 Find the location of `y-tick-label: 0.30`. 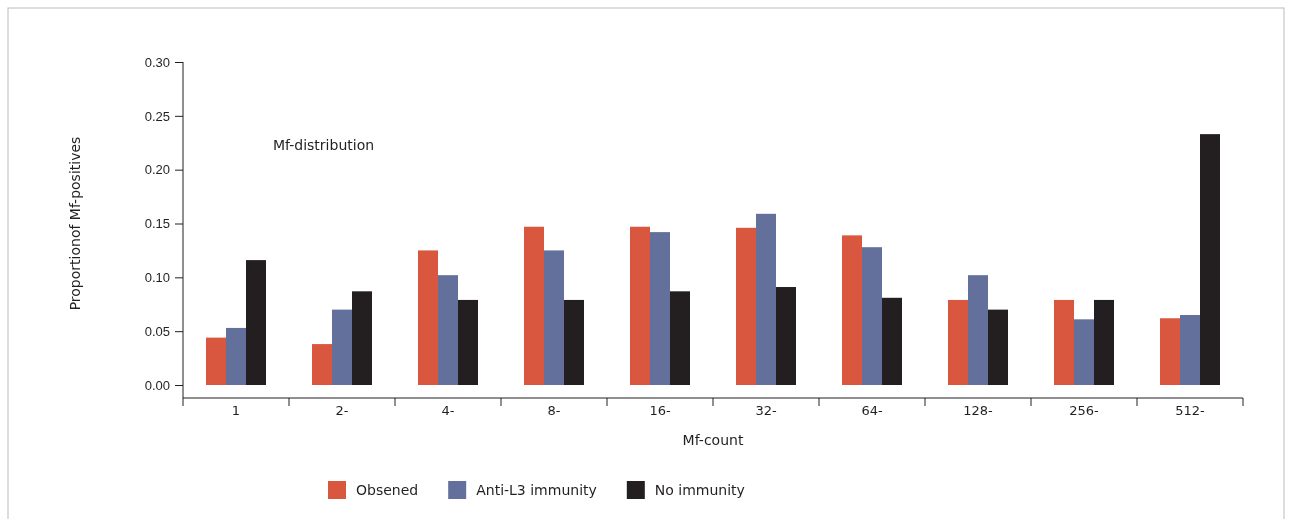

y-tick-label: 0.30 is located at coordinates (157, 62).